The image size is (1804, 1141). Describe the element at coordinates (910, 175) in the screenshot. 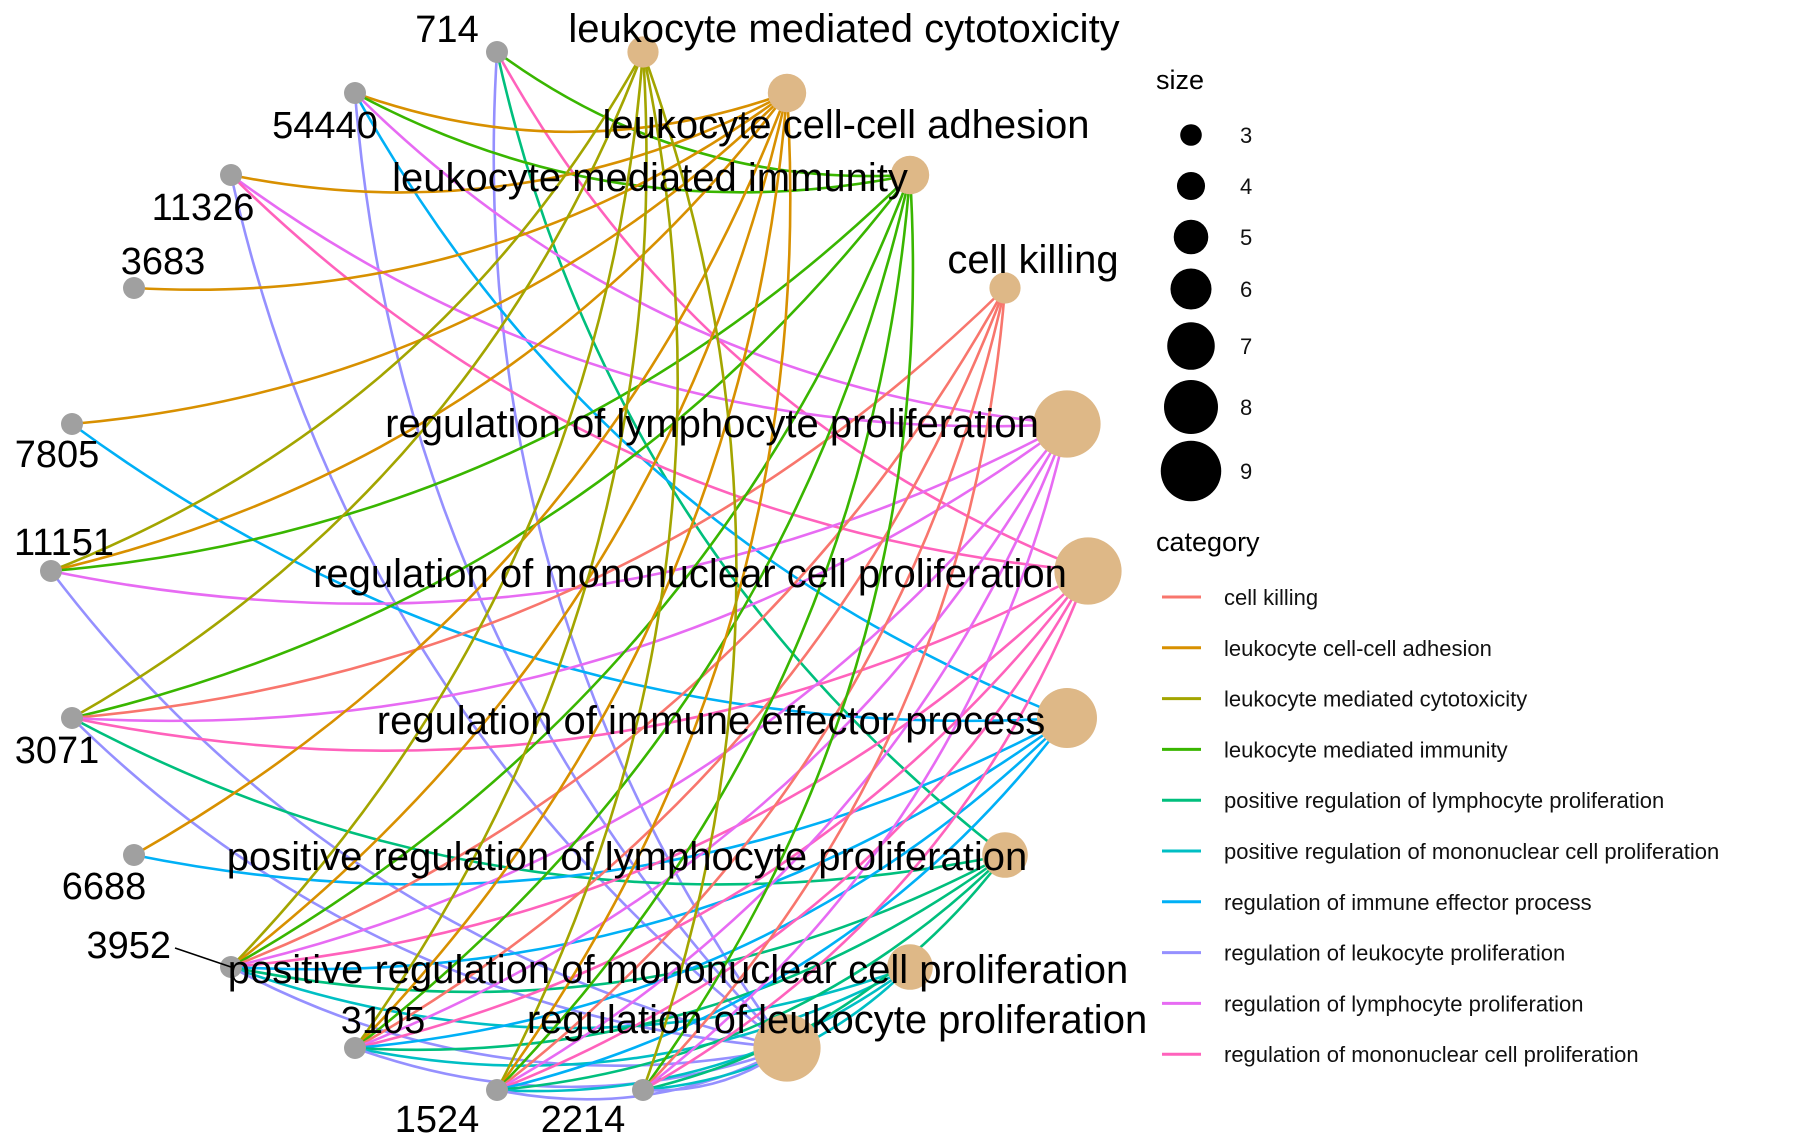

I see `term-node-leukocyte-mediated-immunity` at that location.